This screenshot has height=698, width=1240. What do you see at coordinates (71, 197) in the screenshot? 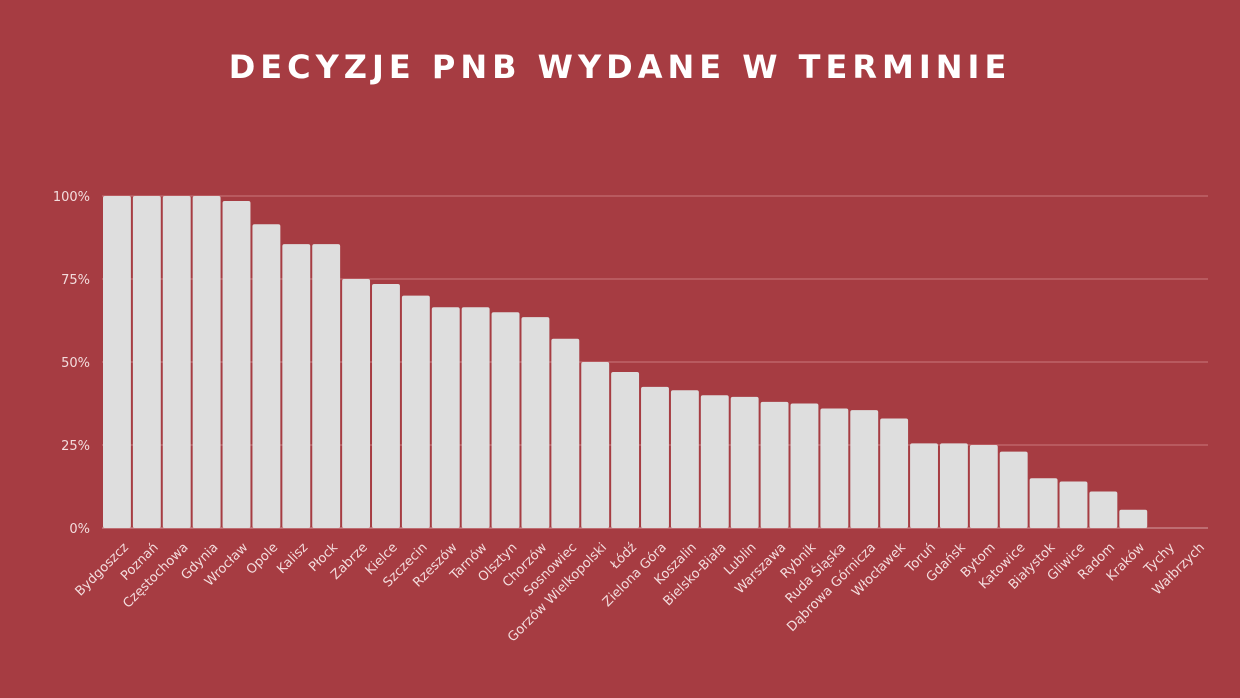
I see `y-tick-label: 100%` at bounding box center [71, 197].